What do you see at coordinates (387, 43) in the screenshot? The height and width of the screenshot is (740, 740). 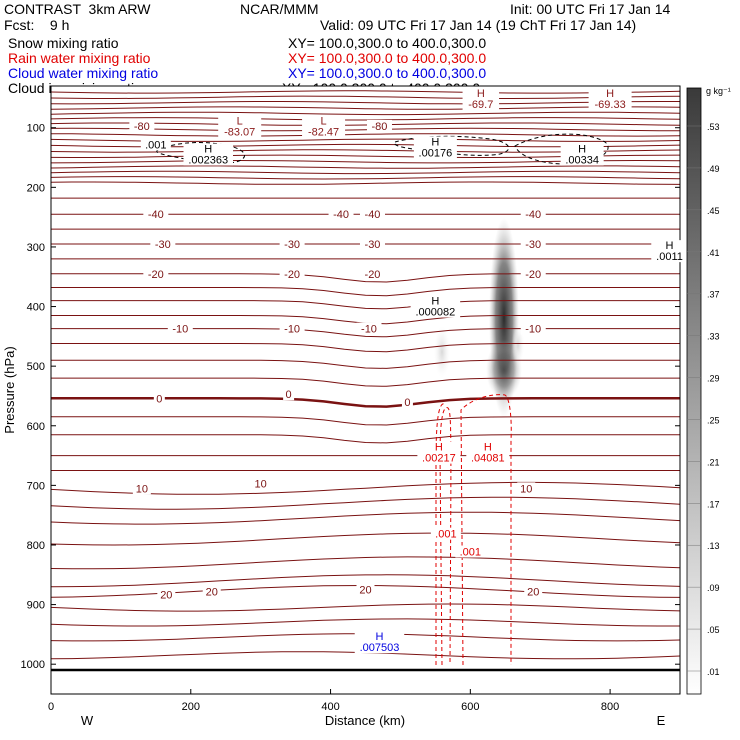 I see `field-xy-snow: XY= 100.0,300.0 to 400.0,300.0` at bounding box center [387, 43].